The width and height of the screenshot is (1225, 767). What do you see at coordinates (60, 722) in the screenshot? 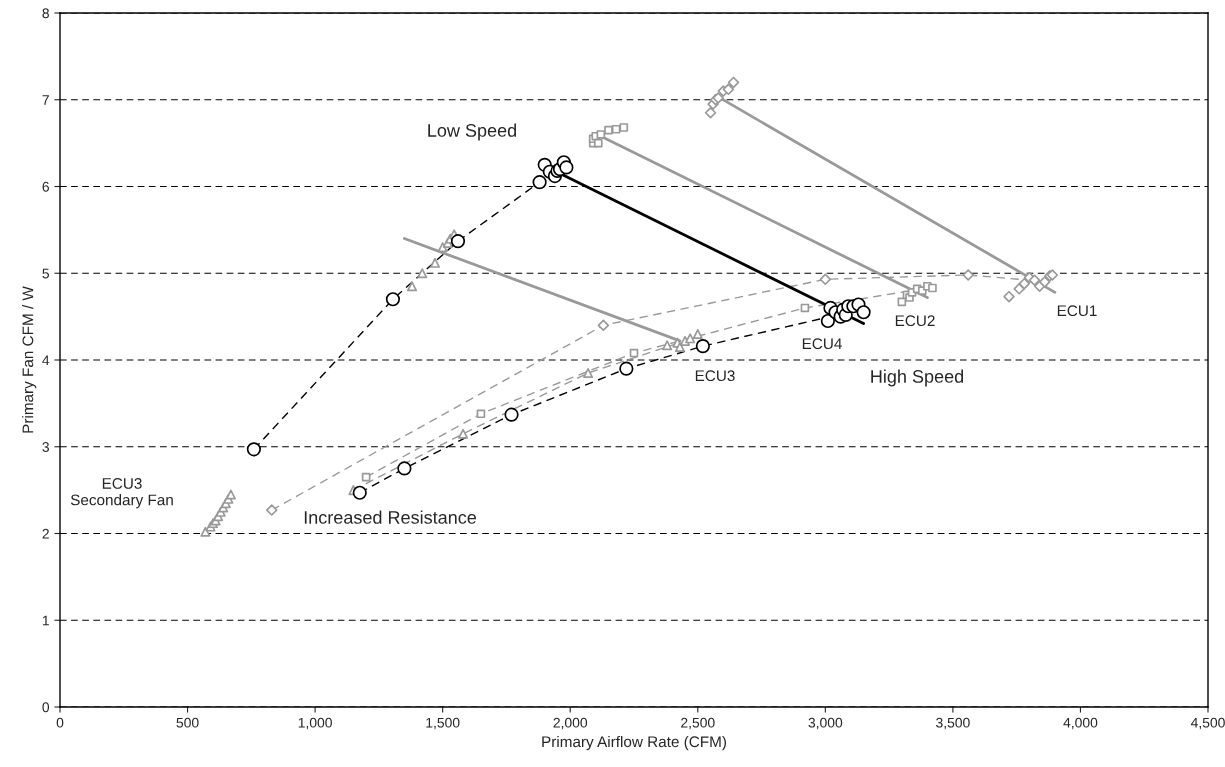
I see `x-tick-label: 0` at bounding box center [60, 722].